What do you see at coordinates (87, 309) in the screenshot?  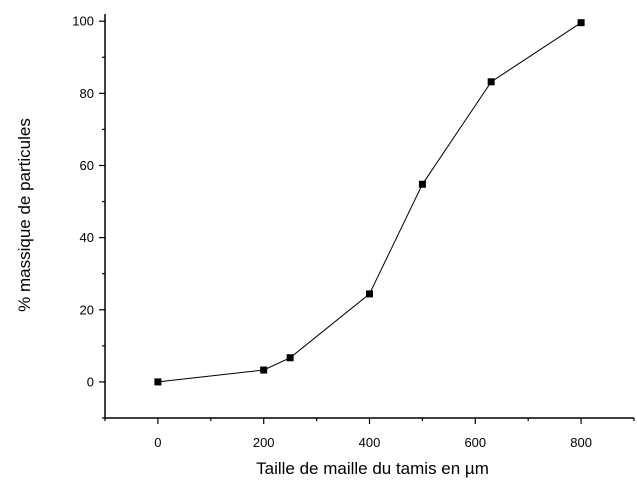 I see `y-tick-label: 20` at bounding box center [87, 309].